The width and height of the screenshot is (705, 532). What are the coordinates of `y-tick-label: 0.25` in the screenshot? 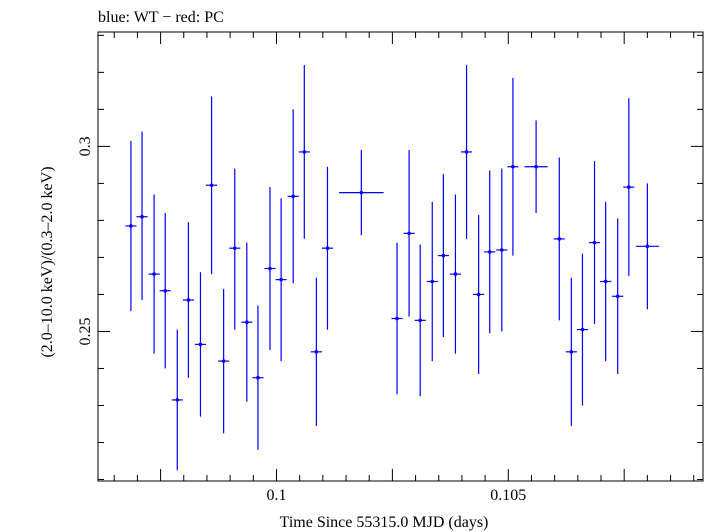 It's located at (85, 331).